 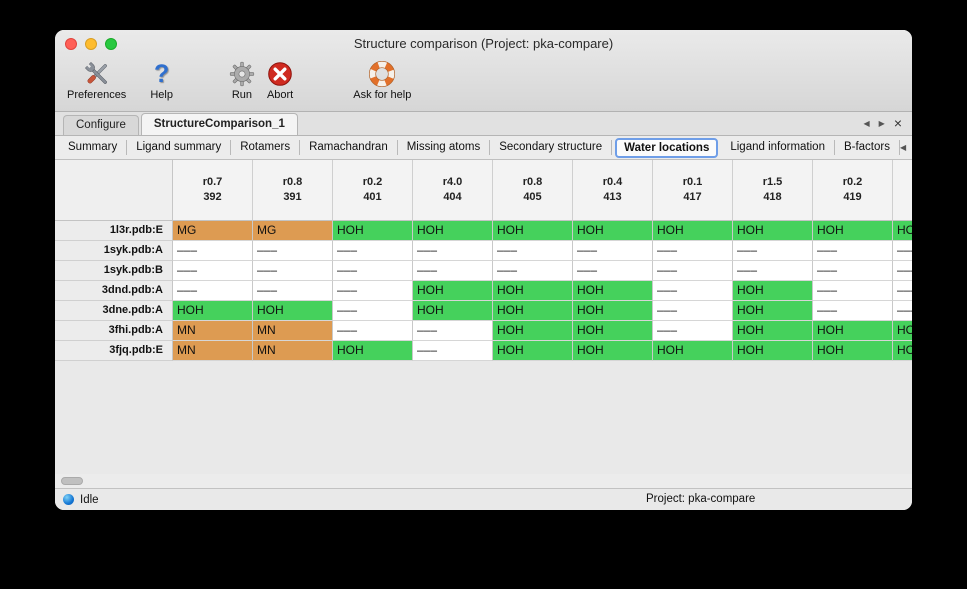 I want to click on subtab-secondary-structure: Secondary structure, so click(x=551, y=147).